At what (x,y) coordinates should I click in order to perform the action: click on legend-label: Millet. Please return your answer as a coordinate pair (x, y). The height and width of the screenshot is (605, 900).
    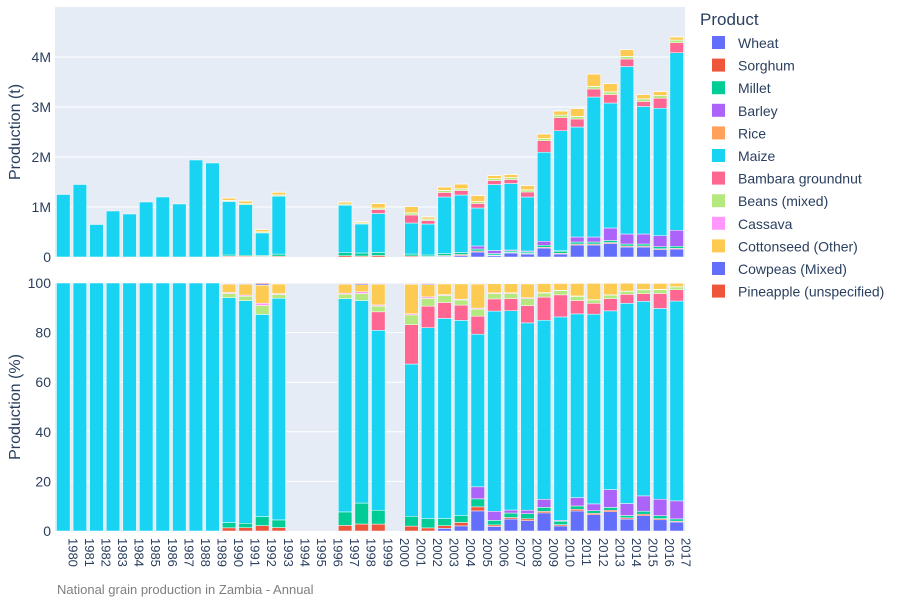
    Looking at the image, I should click on (754, 88).